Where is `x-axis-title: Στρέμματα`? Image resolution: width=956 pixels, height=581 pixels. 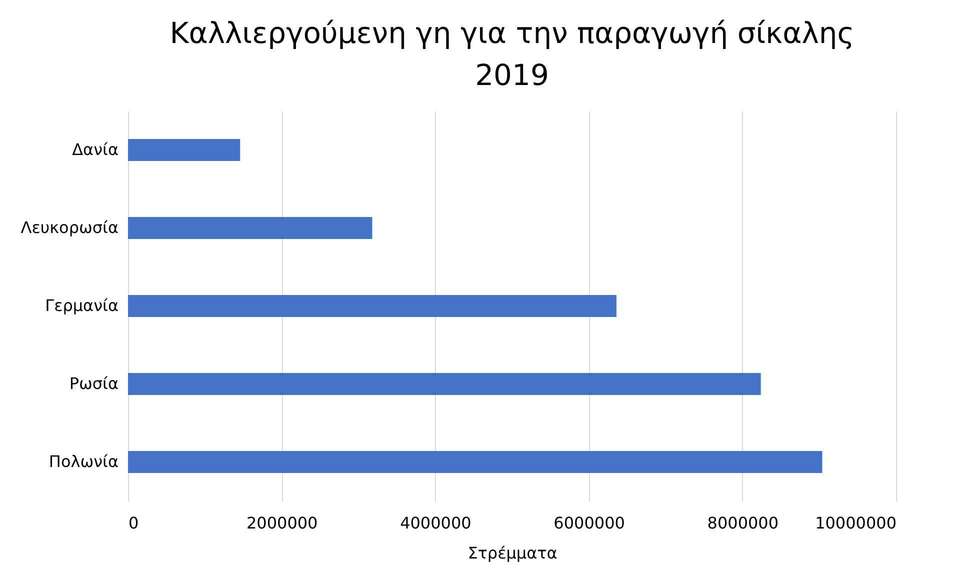 x-axis-title: Στρέμματα is located at coordinates (513, 553).